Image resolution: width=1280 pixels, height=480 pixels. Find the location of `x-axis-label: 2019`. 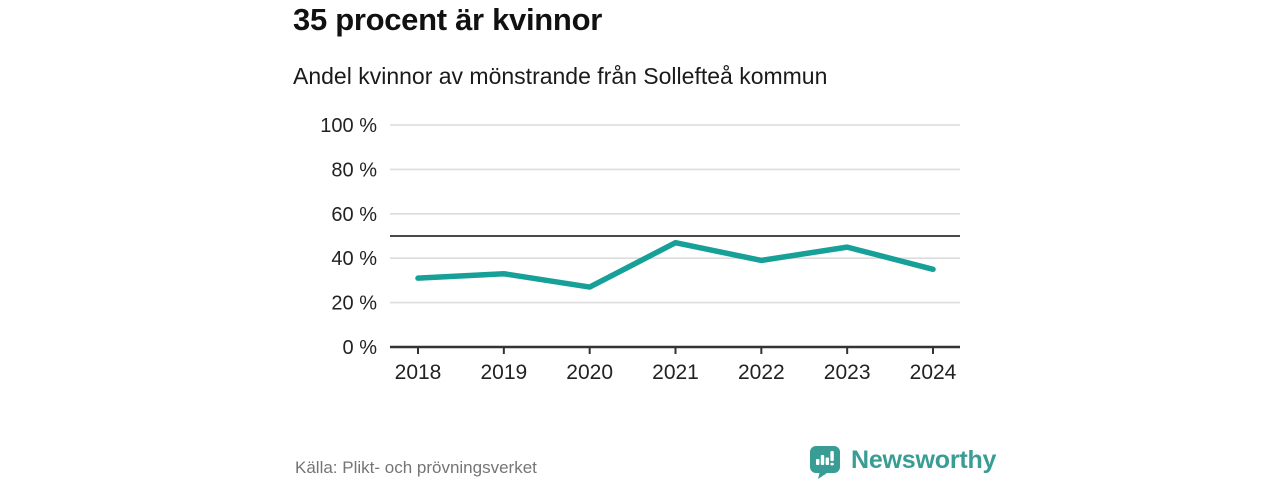

x-axis-label: 2019 is located at coordinates (503, 372).